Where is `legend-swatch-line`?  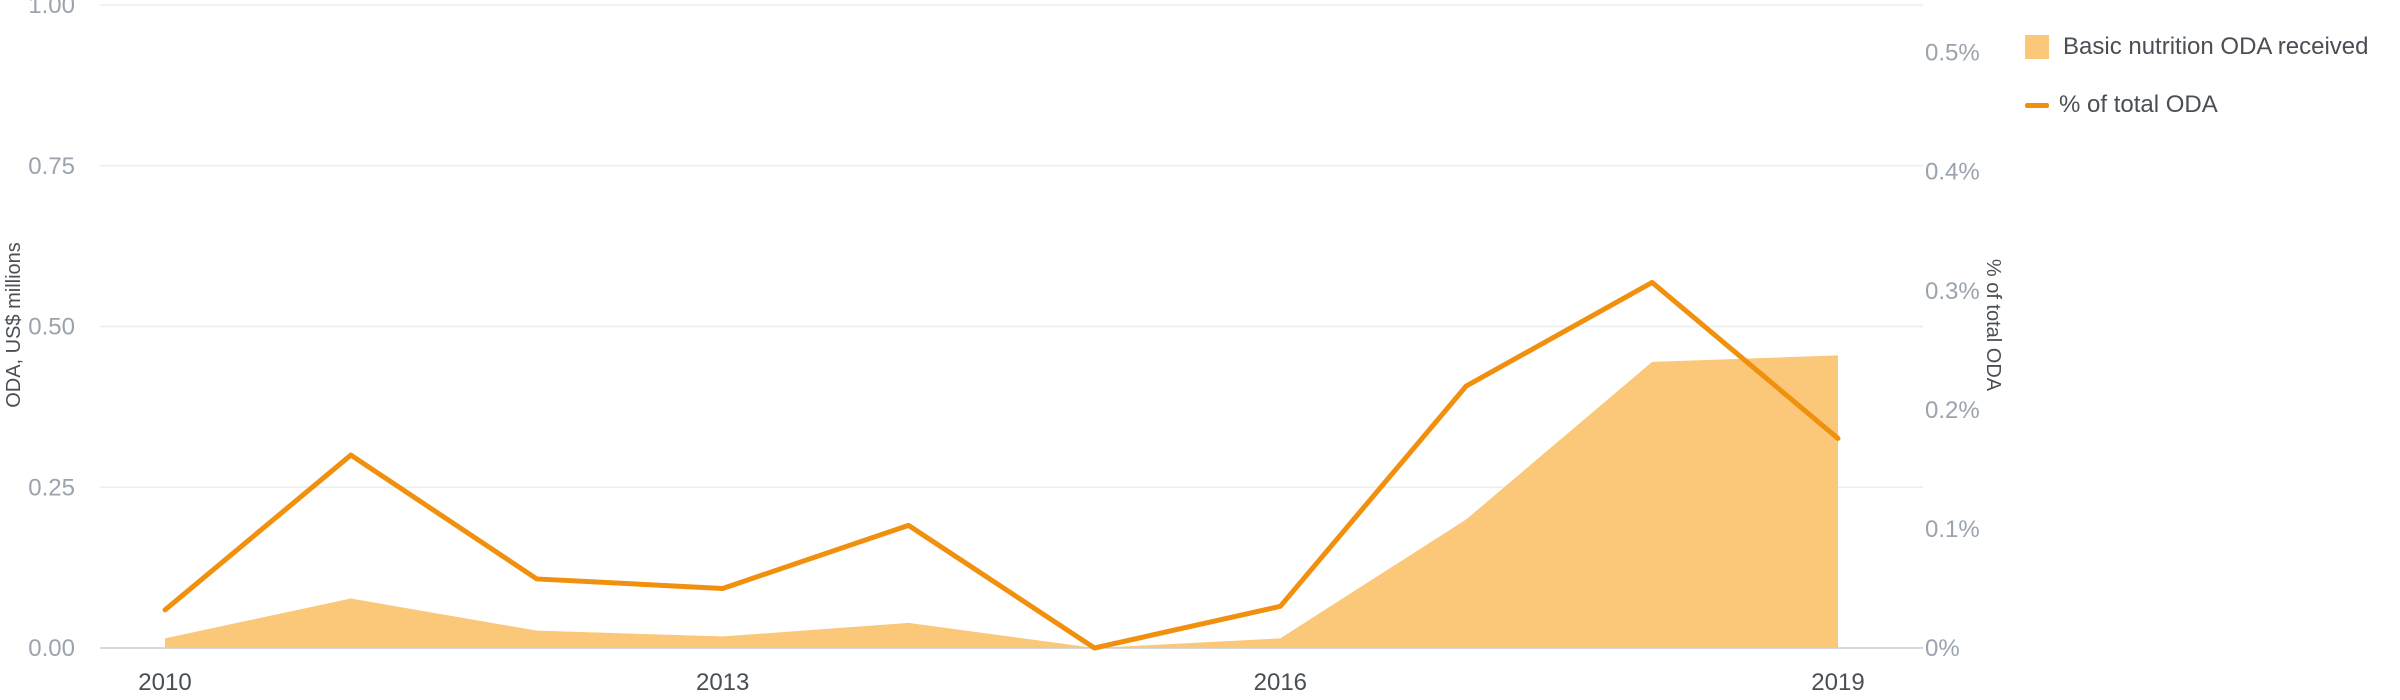 legend-swatch-line is located at coordinates (2037, 105).